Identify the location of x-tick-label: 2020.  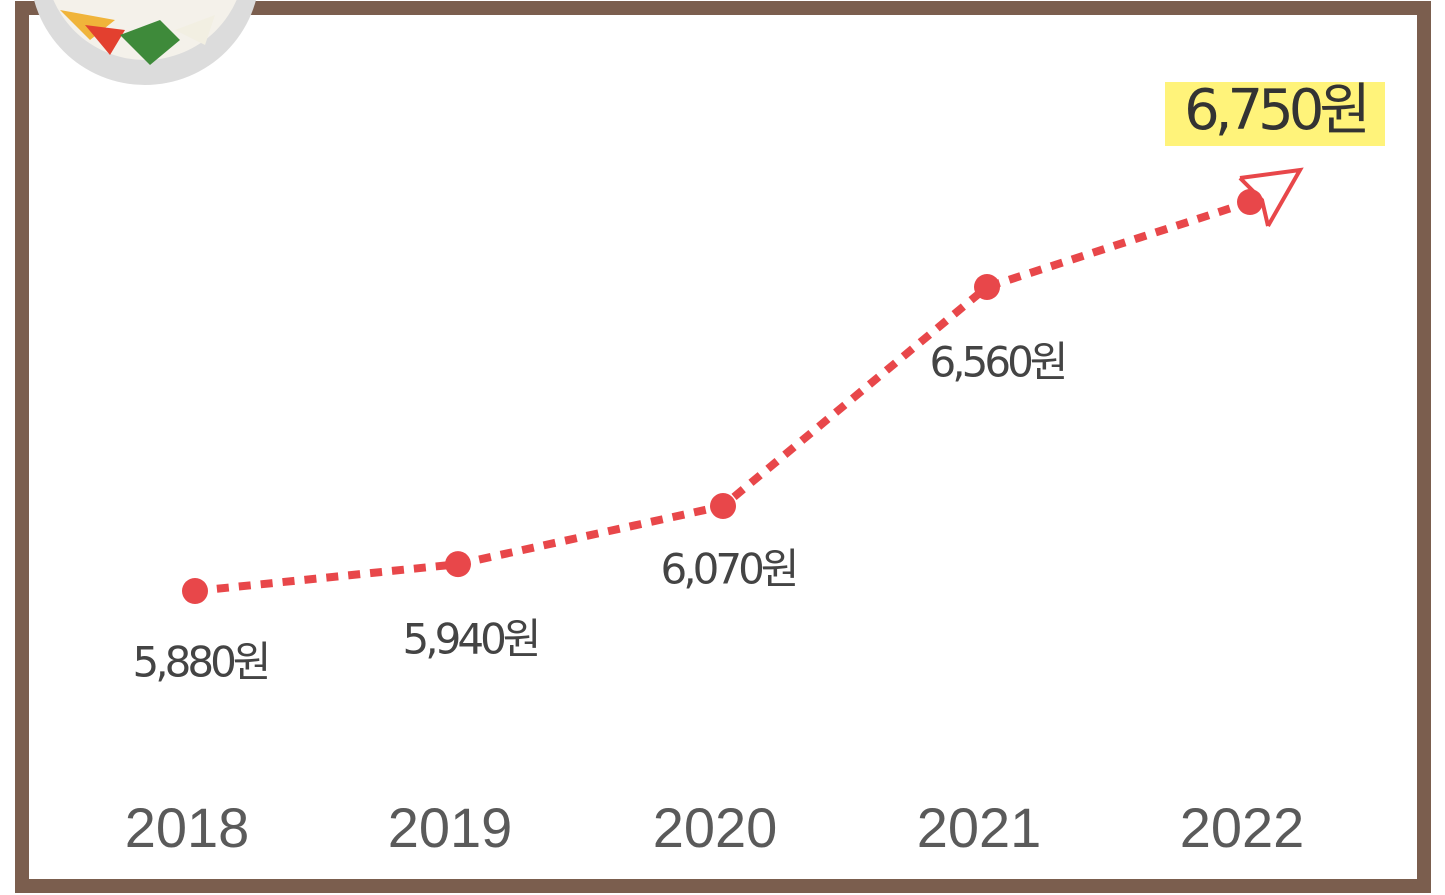
(715, 827).